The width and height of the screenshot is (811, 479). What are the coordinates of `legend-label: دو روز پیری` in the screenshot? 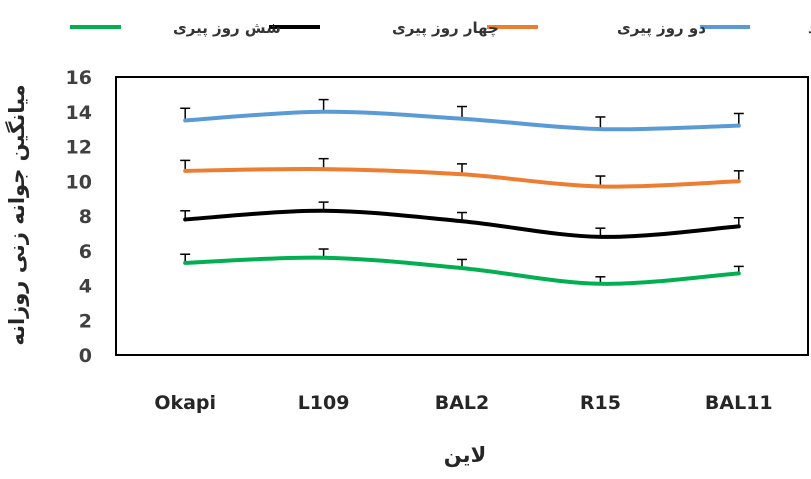 It's located at (661, 28).